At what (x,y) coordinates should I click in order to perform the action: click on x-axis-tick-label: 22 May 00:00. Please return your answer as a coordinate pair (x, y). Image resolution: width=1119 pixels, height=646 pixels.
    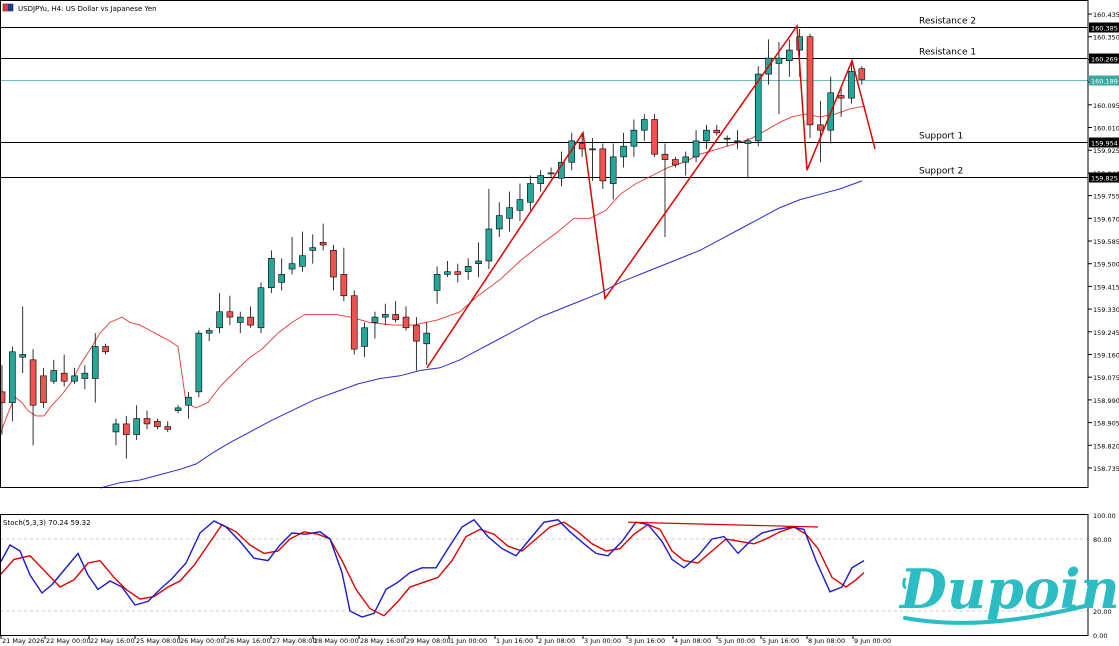
    Looking at the image, I should click on (68, 641).